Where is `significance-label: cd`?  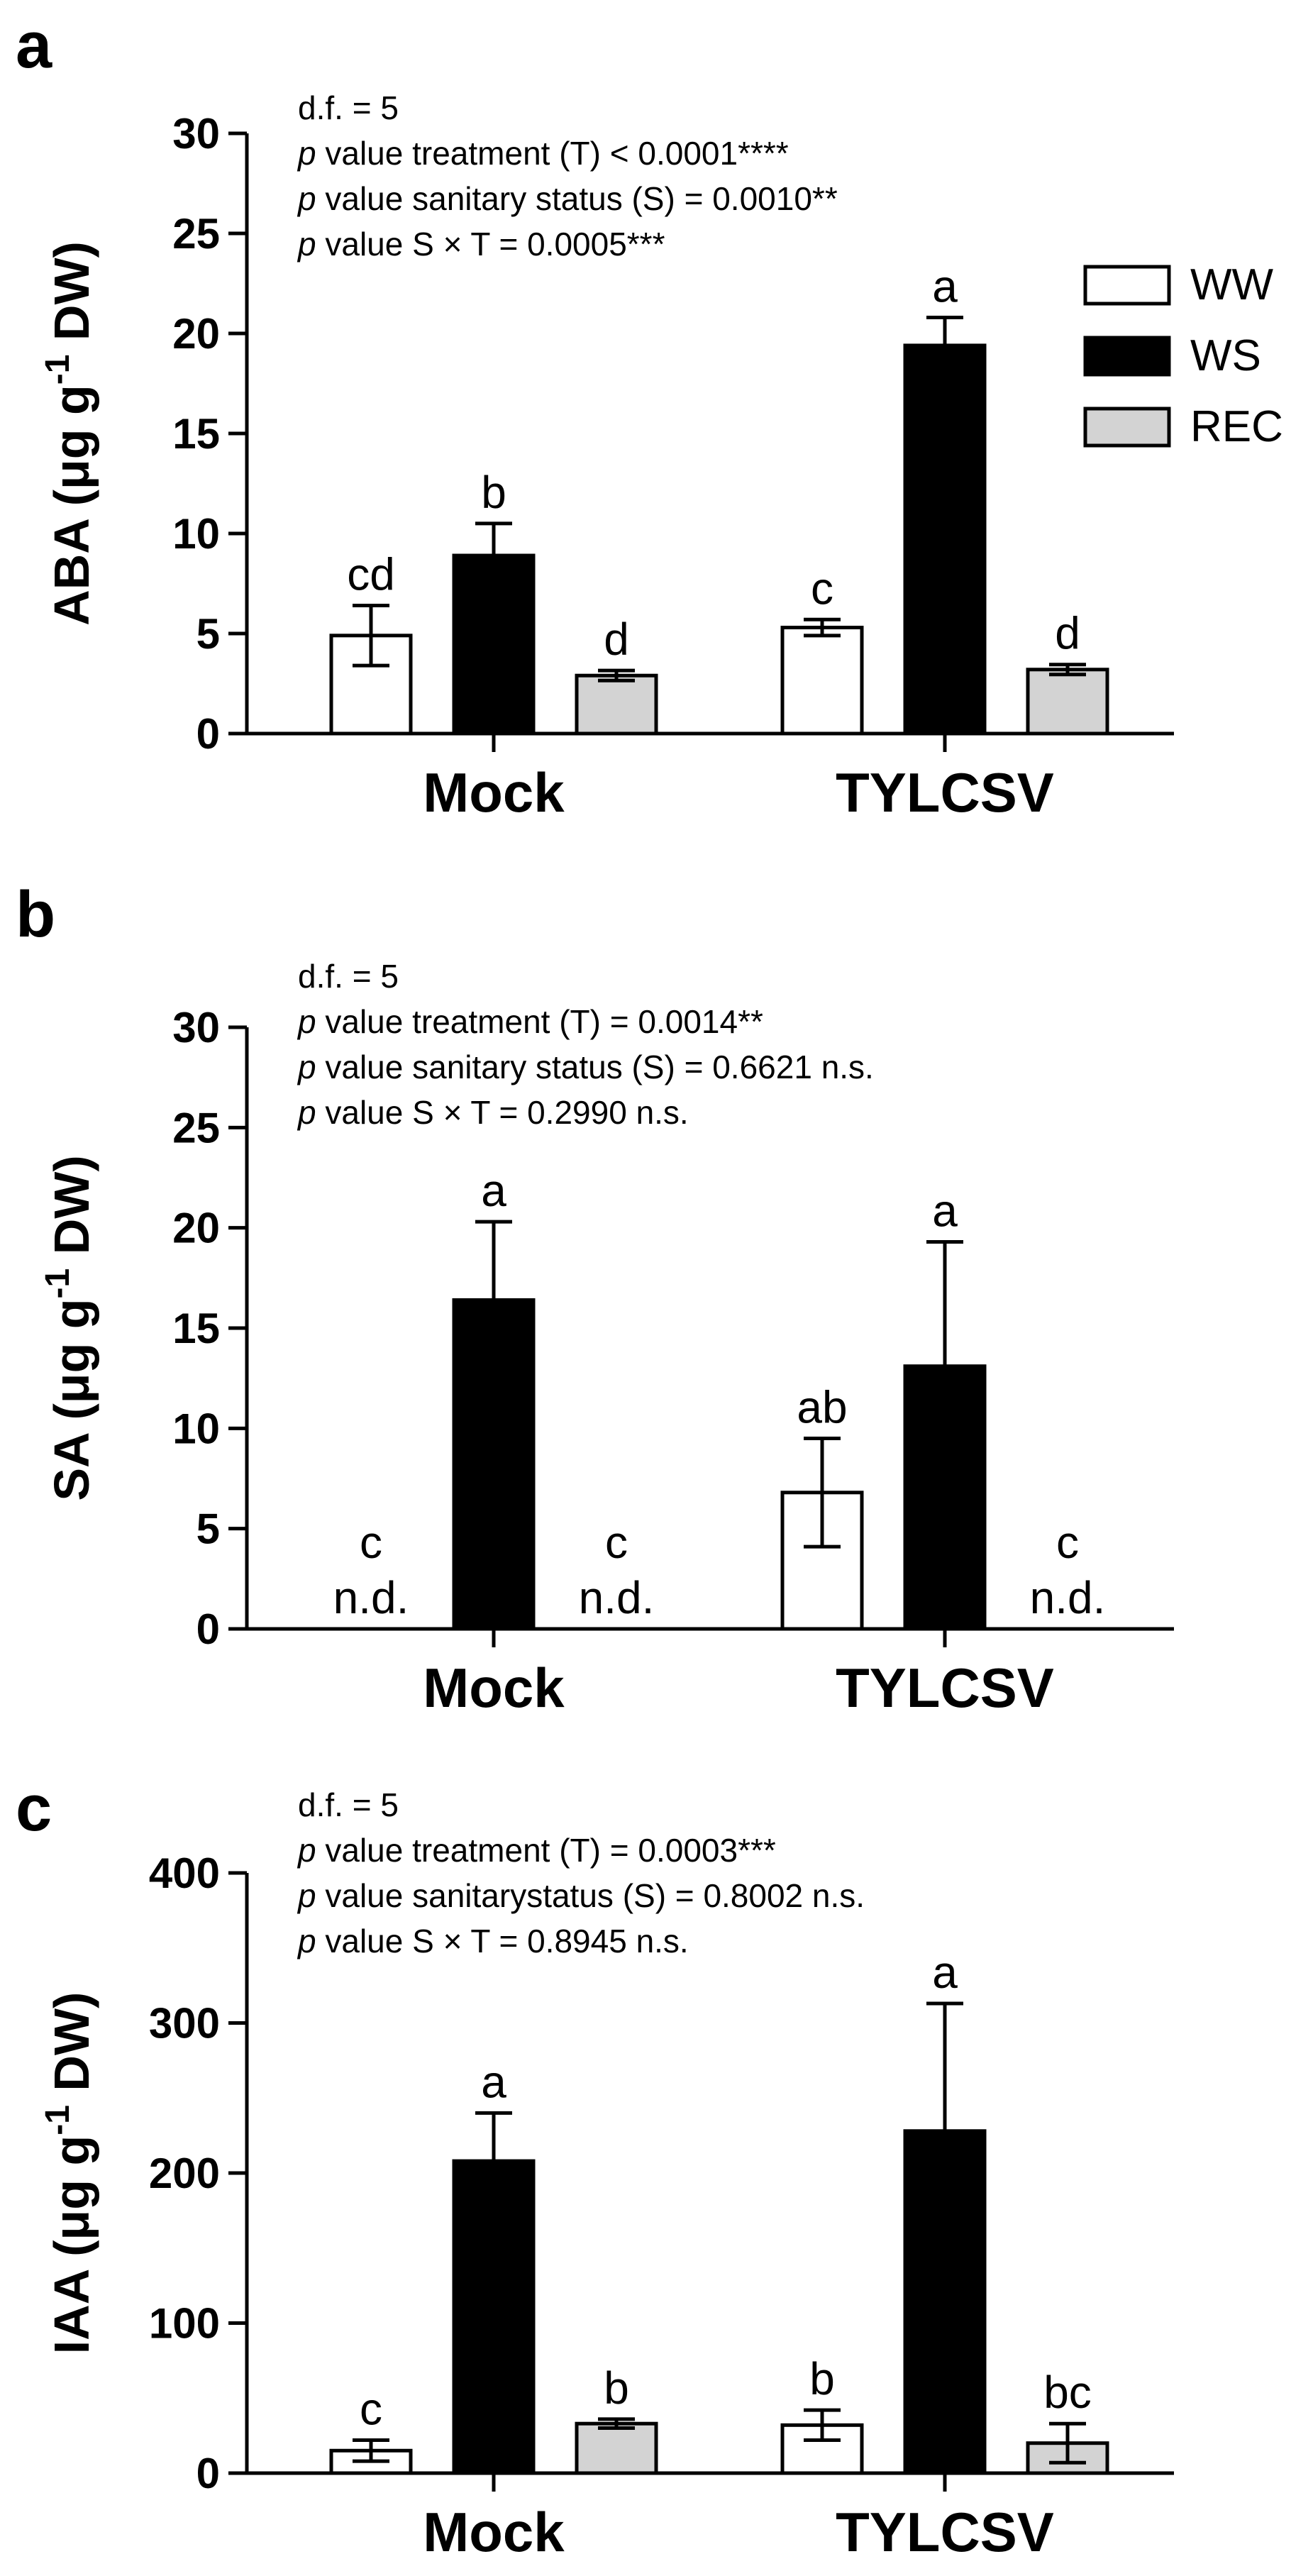 significance-label: cd is located at coordinates (371, 574).